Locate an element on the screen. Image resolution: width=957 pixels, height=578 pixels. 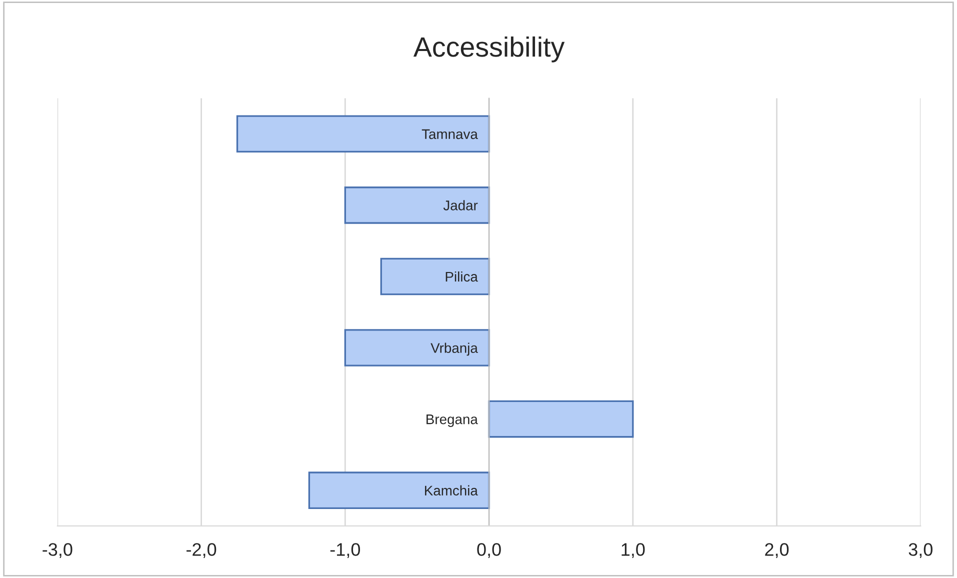
x-tick-label: 1,0 is located at coordinates (633, 550).